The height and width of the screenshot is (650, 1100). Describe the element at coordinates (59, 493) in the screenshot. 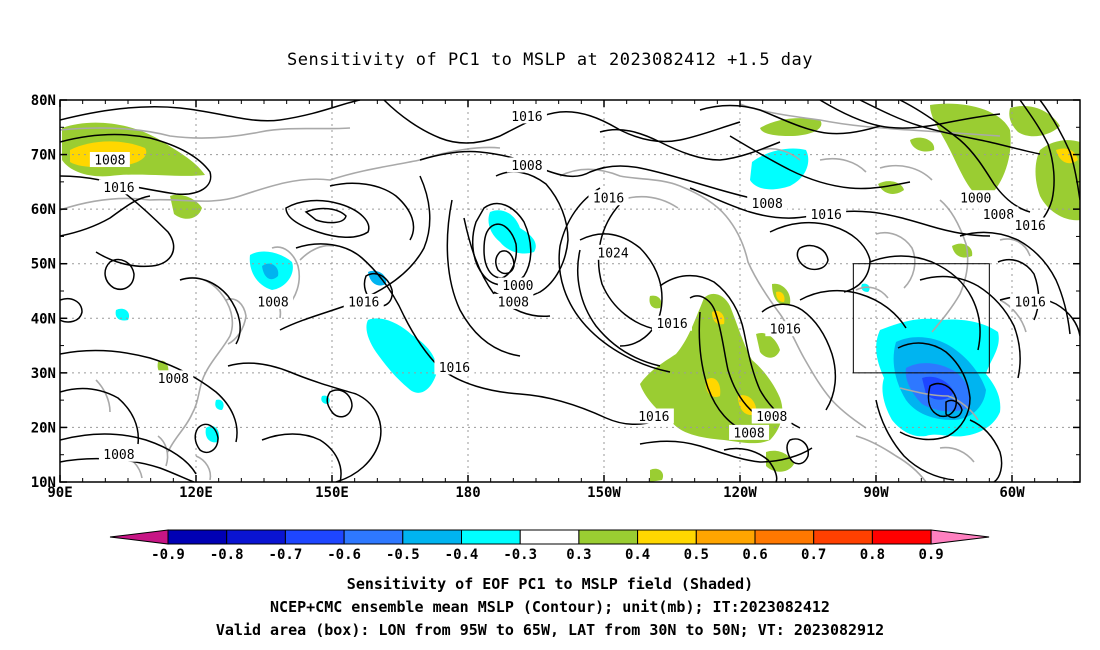

I see `lon-label: 90E` at that location.